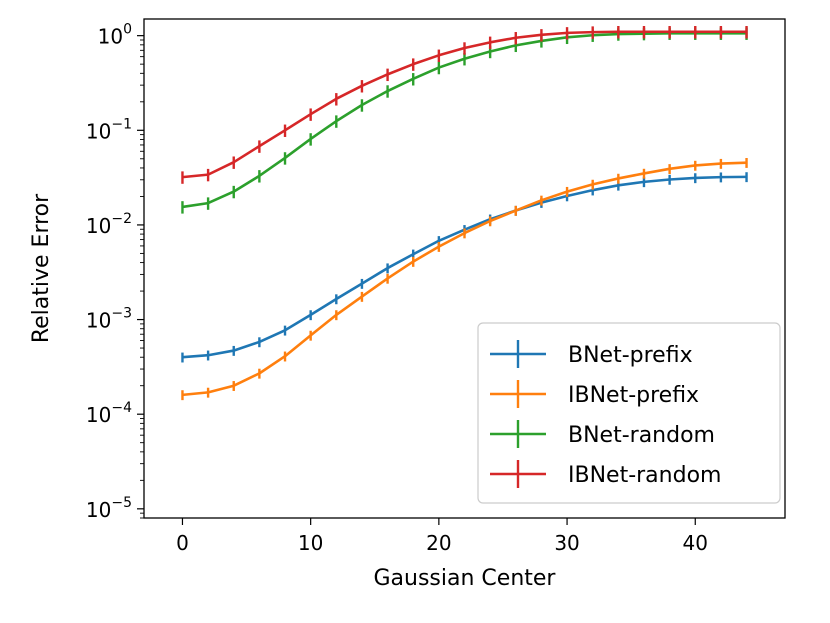 The height and width of the screenshot is (623, 830). What do you see at coordinates (115, 272) in the screenshot?
I see `y-axis: 10⁰ 10⁻¹ 10⁻² 10⁻³ 10⁻⁴ 10⁻⁵` at bounding box center [115, 272].